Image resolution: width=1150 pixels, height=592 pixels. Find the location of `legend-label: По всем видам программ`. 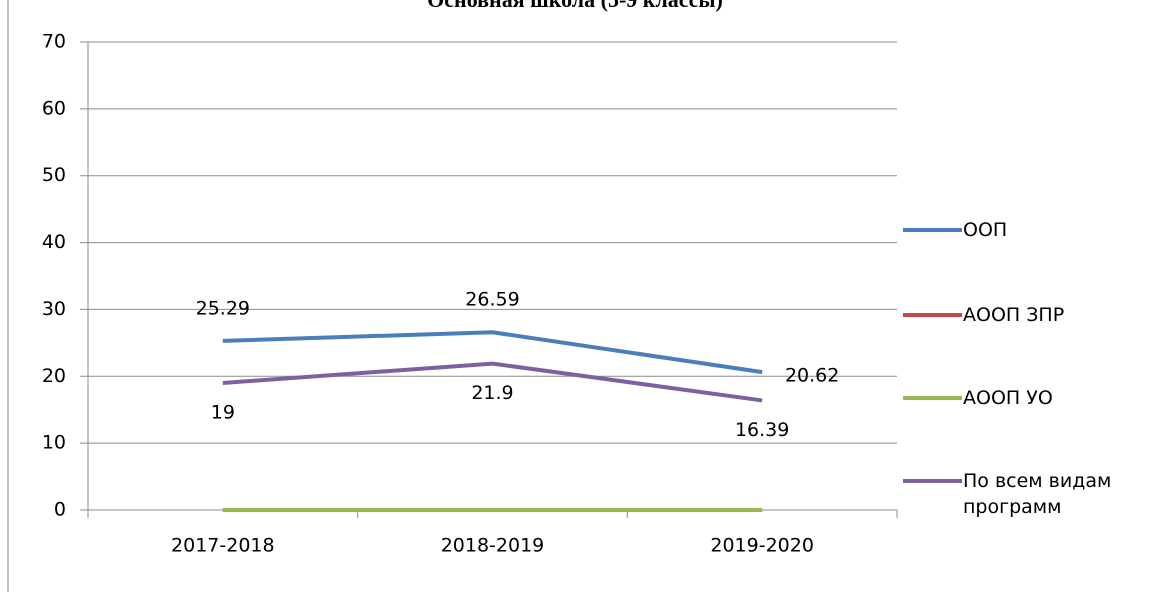

legend-label: По всем видам программ is located at coordinates (1037, 494).